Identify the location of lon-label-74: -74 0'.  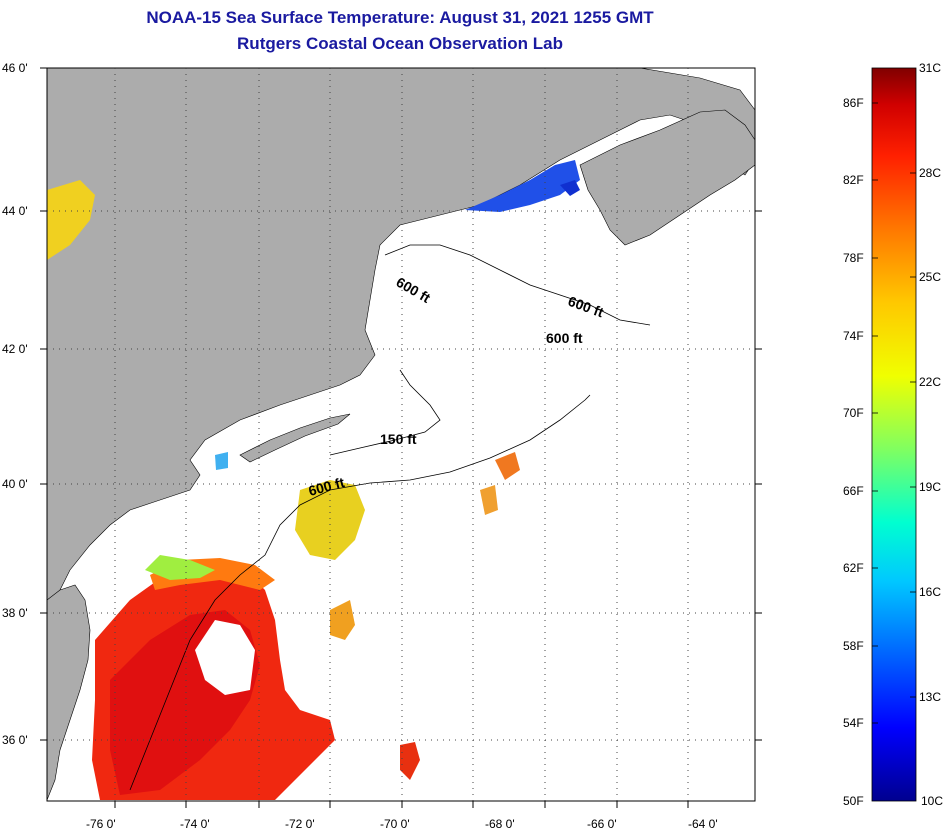
(195, 824).